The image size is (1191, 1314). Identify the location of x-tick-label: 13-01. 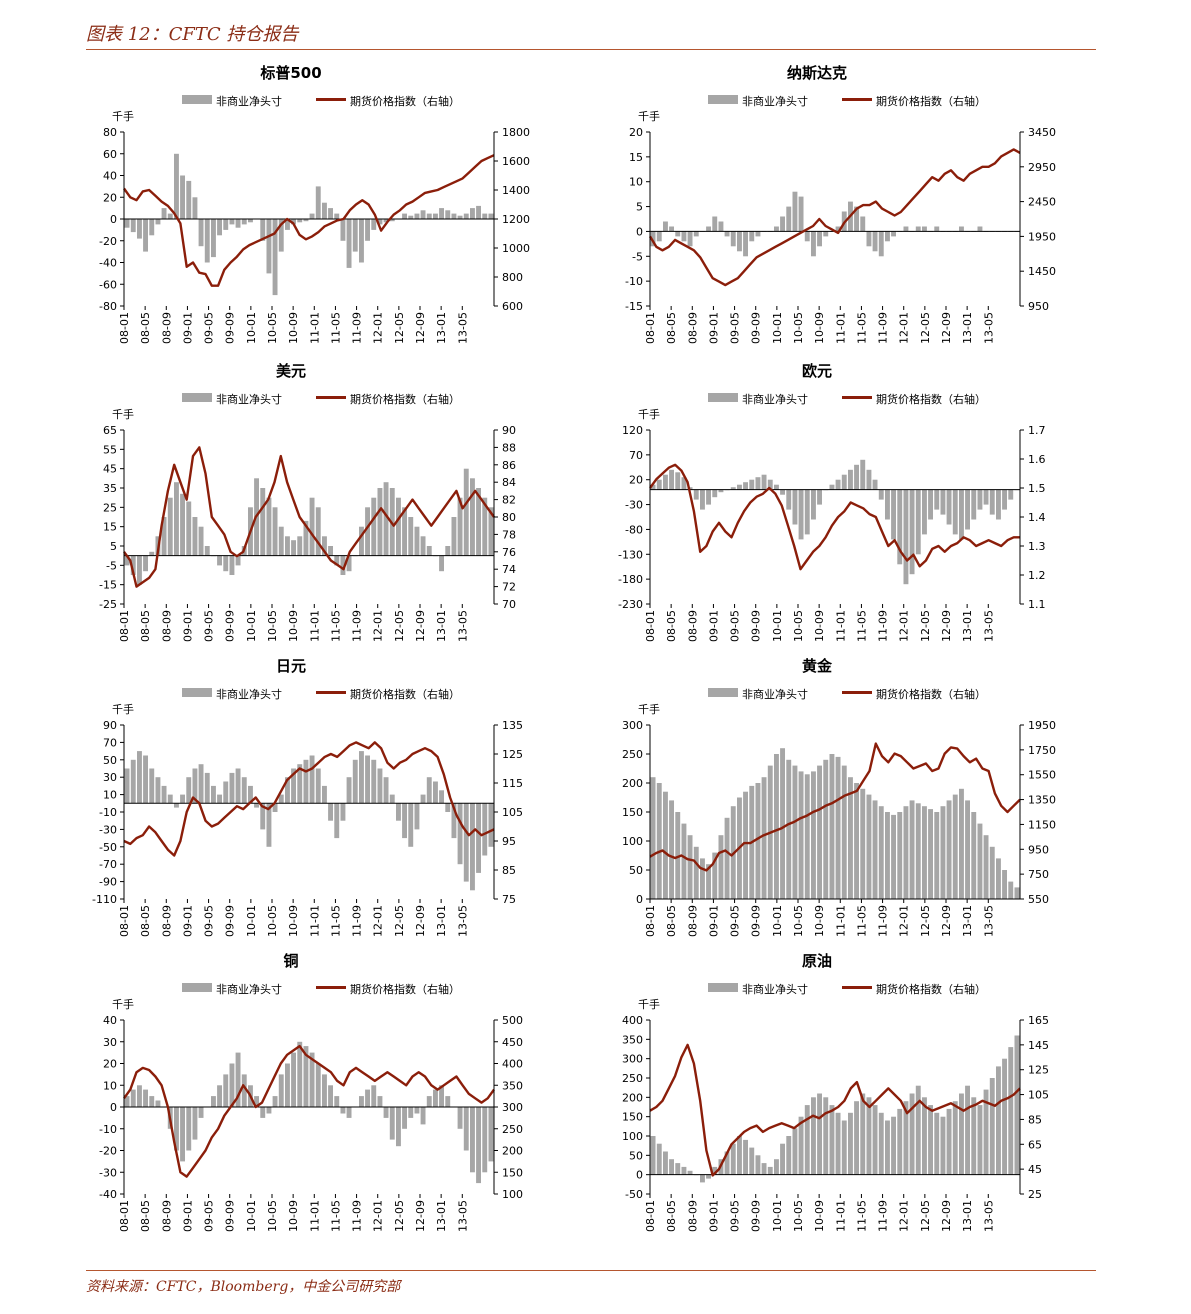
(967, 1216).